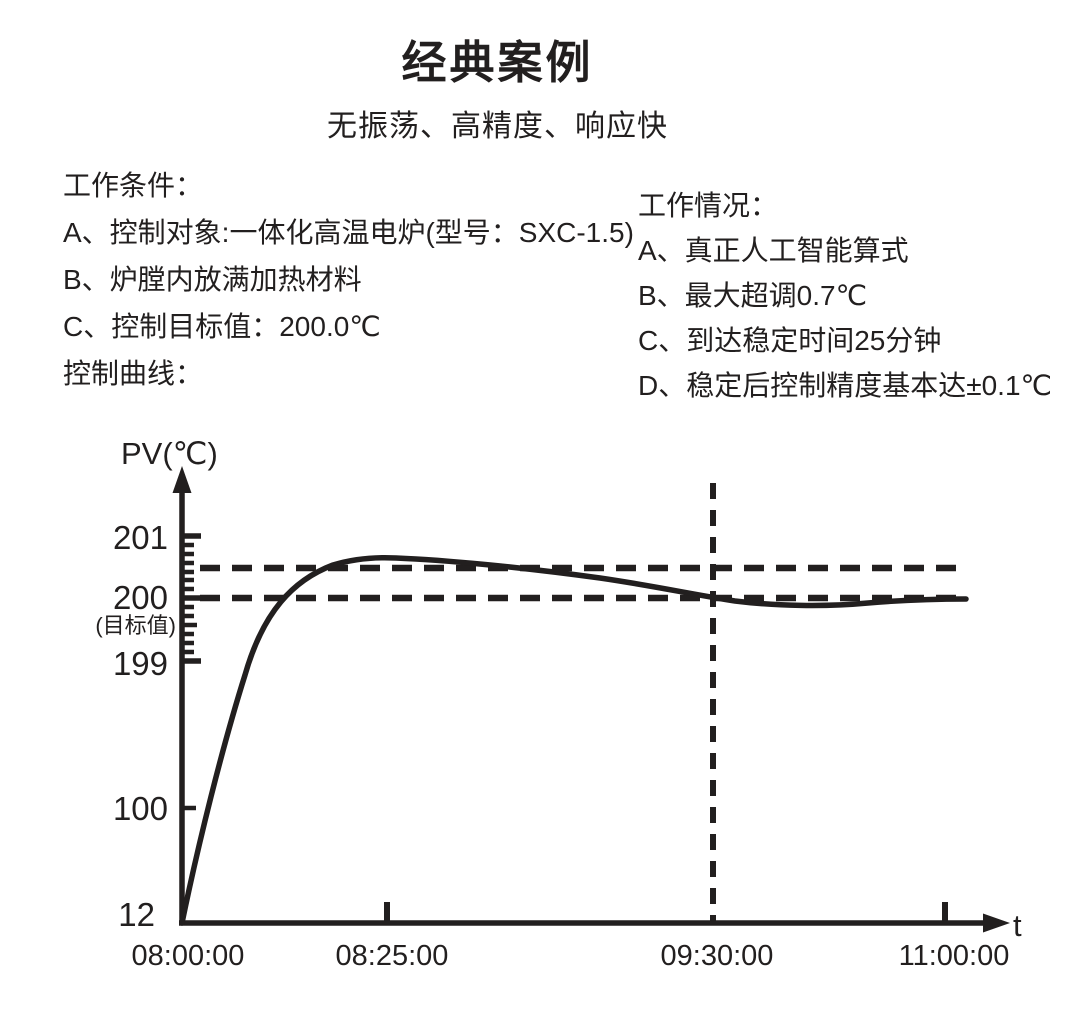  Describe the element at coordinates (497, 62) in the screenshot. I see `page-title: 经典案例` at that location.